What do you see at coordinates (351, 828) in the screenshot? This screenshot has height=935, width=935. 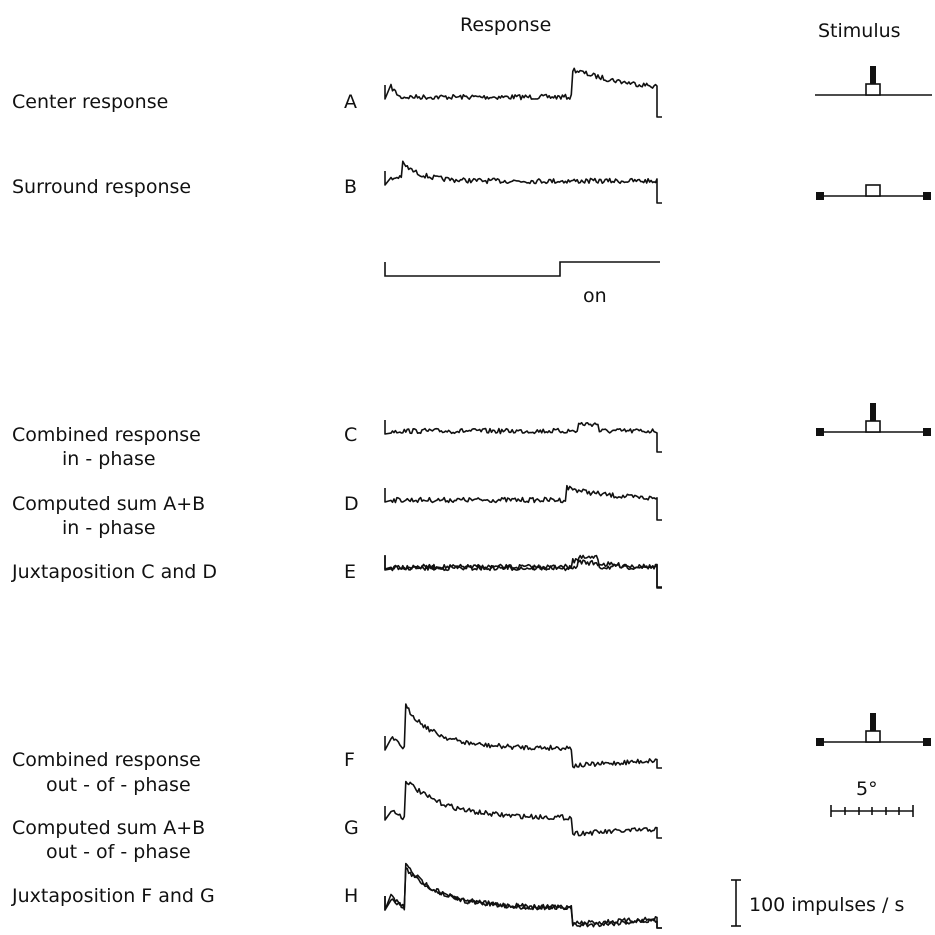 I see `row-letter-g: G` at bounding box center [351, 828].